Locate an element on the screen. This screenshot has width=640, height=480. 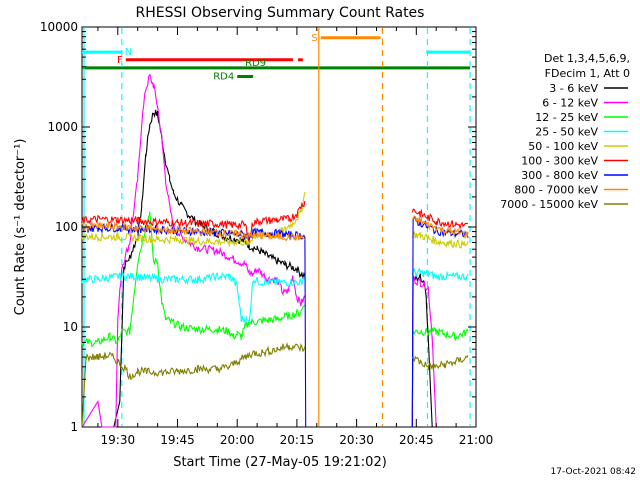
x-tick-label: 19:30 is located at coordinates (118, 440).